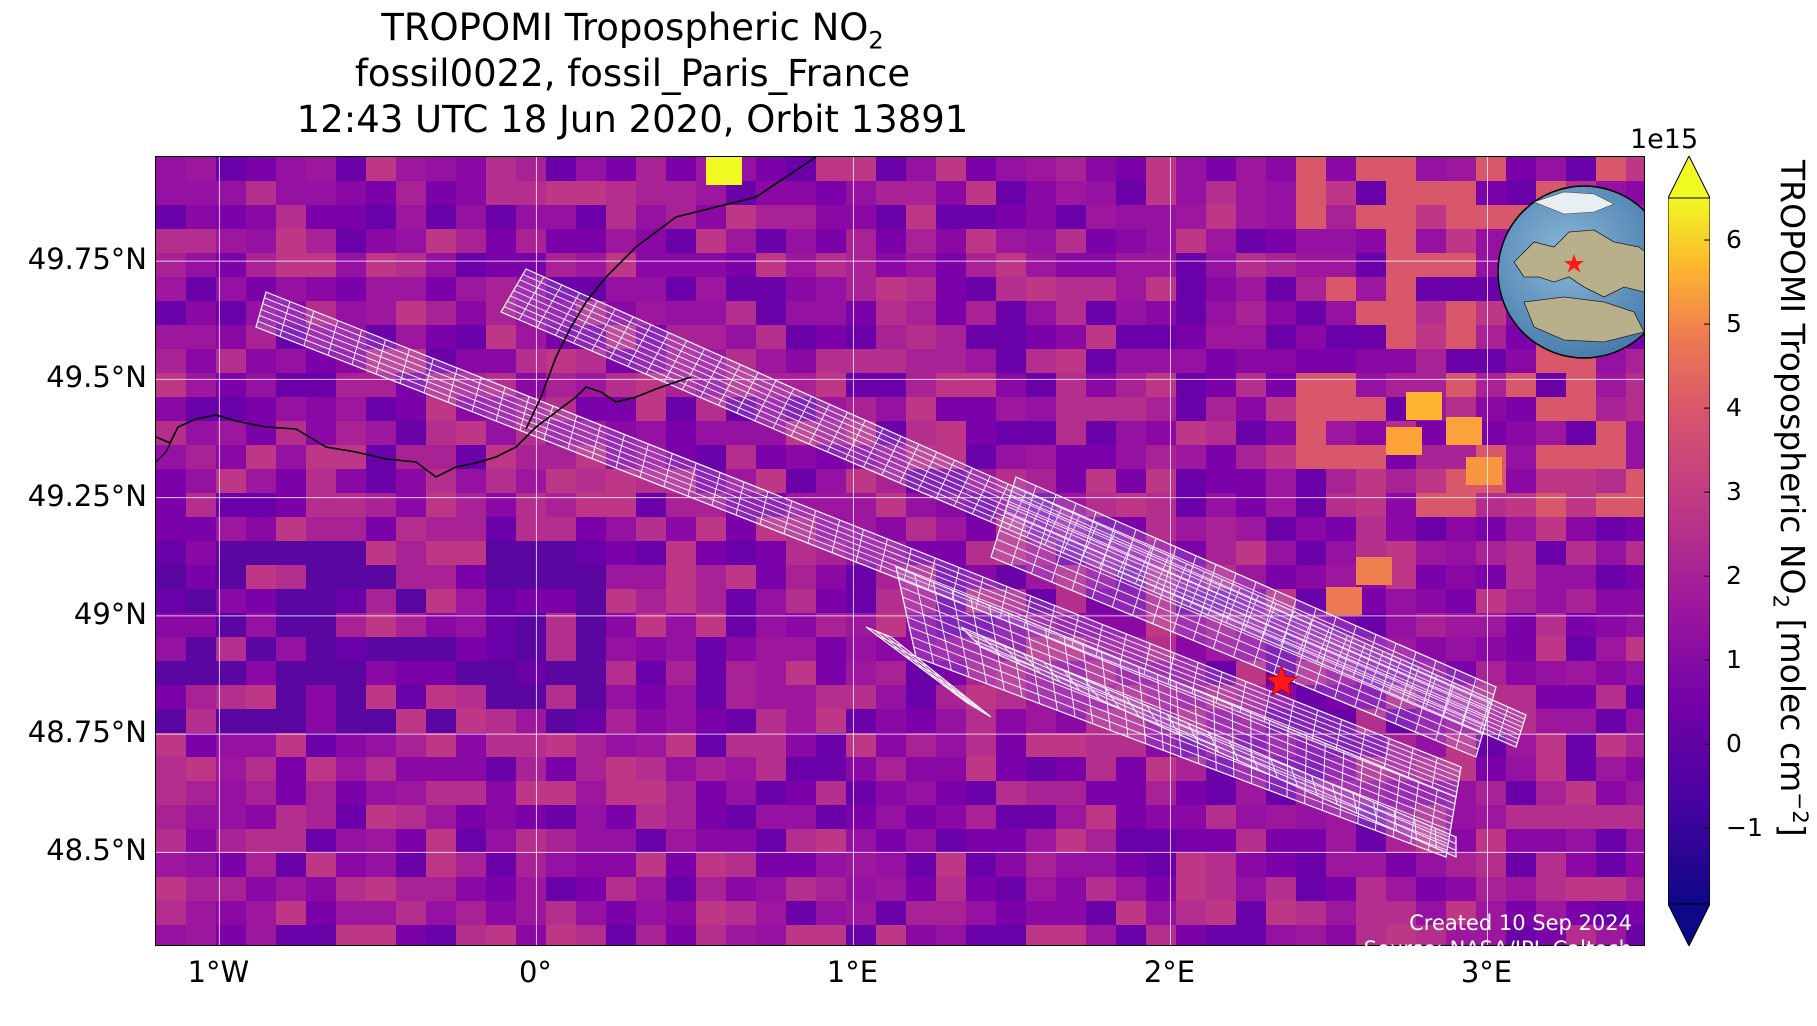  What do you see at coordinates (87, 259) in the screenshot?
I see `latitude-label: 49.75°N` at bounding box center [87, 259].